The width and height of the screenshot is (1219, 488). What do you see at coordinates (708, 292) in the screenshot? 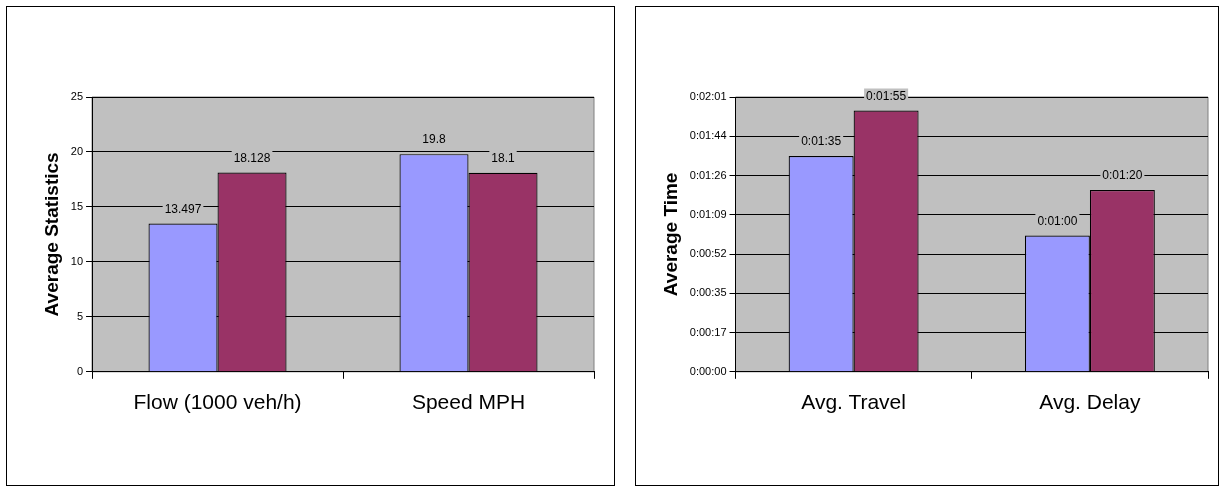
I see `y-tick-label: 0:00:35` at bounding box center [708, 292].